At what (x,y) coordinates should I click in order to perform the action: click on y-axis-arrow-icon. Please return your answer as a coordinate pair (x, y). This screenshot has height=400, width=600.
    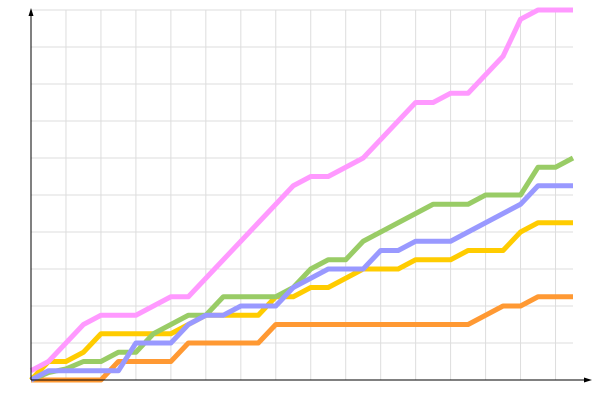
    Looking at the image, I should click on (31, 12).